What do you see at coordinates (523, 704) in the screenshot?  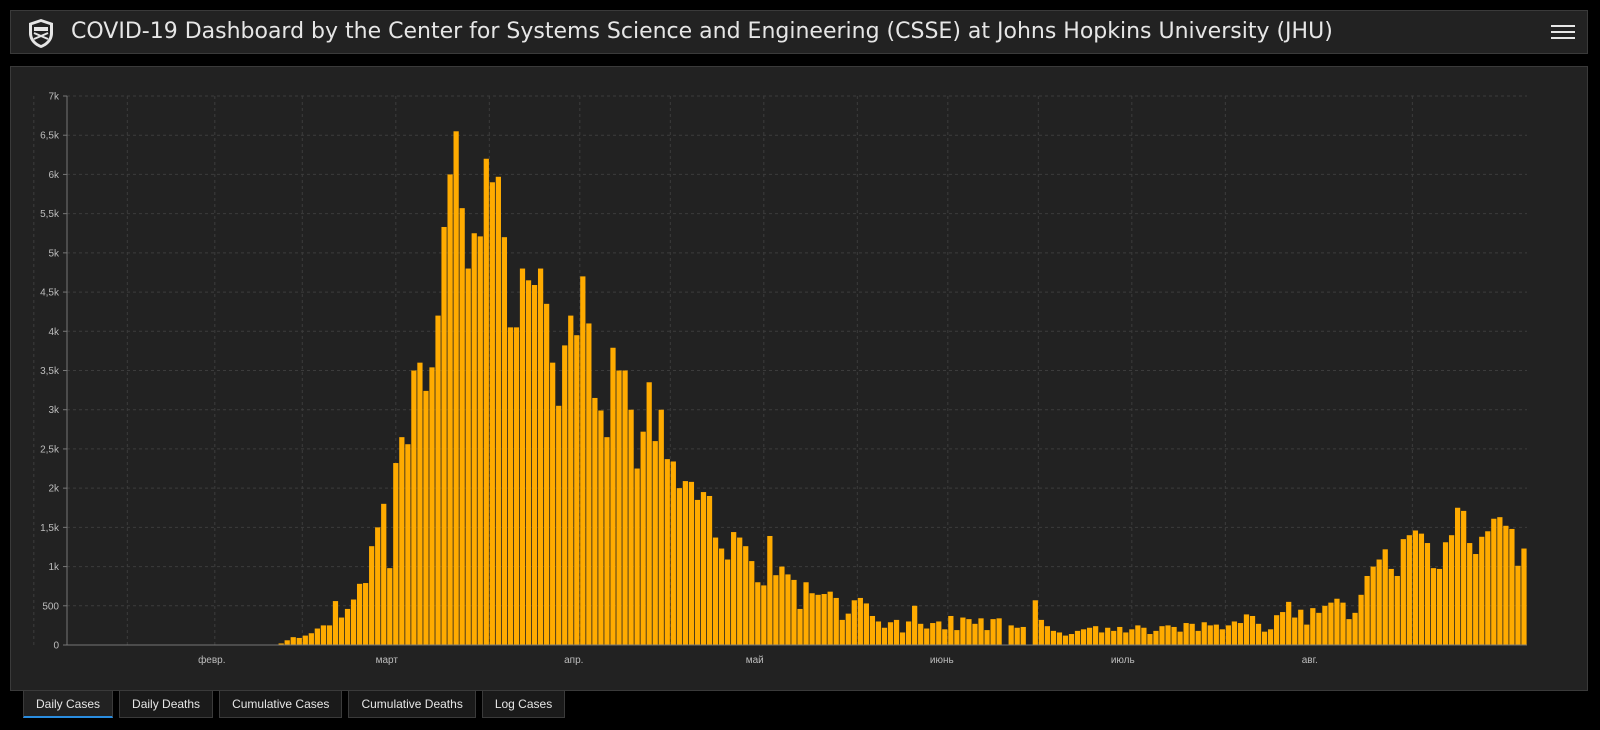 I see `tab-log-cases: Log Cases` at bounding box center [523, 704].